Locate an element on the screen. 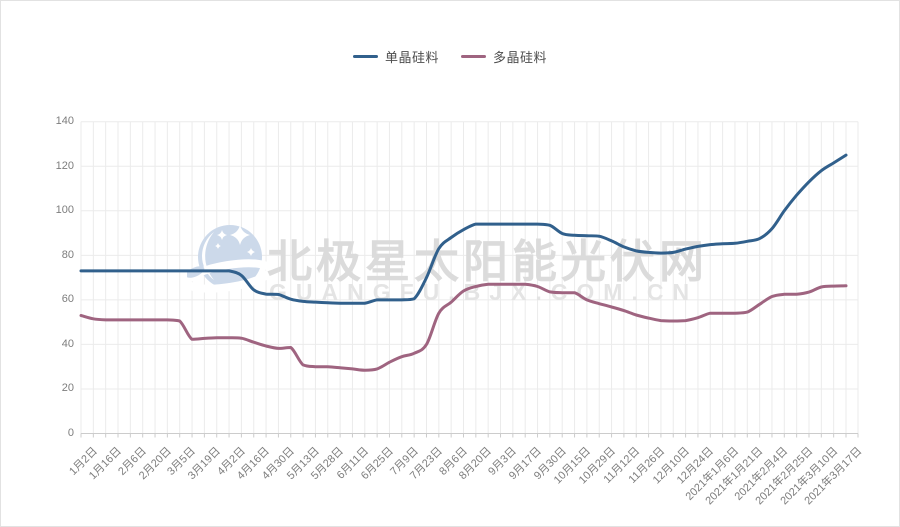 The image size is (900, 527). legend-label-mono-si: 单晶硅料 is located at coordinates (411, 57).